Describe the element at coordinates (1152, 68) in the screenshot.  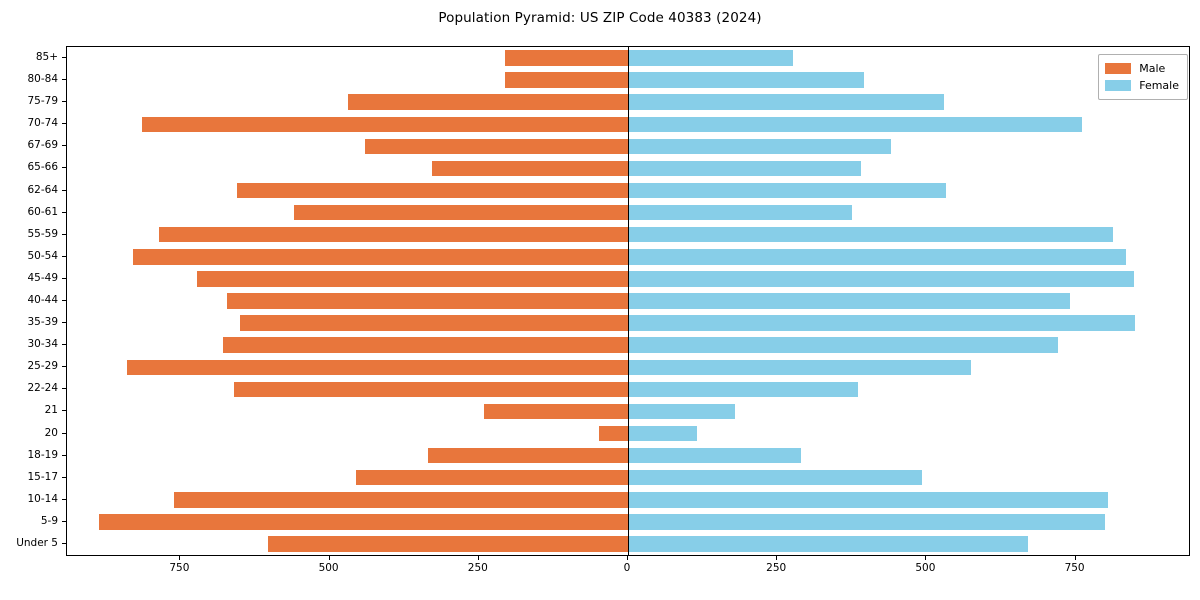
I see `legend-label-male: Male` at that location.